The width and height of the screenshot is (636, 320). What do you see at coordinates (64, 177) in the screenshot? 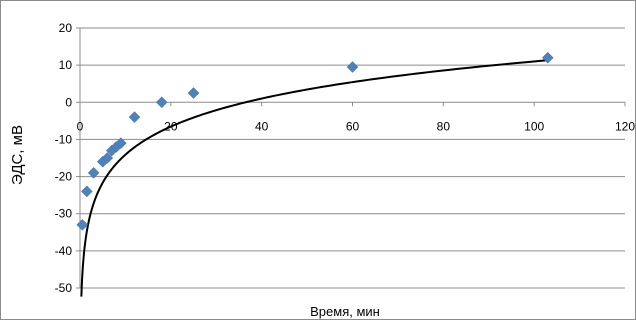
I see `y-tick-label: -20` at bounding box center [64, 177].